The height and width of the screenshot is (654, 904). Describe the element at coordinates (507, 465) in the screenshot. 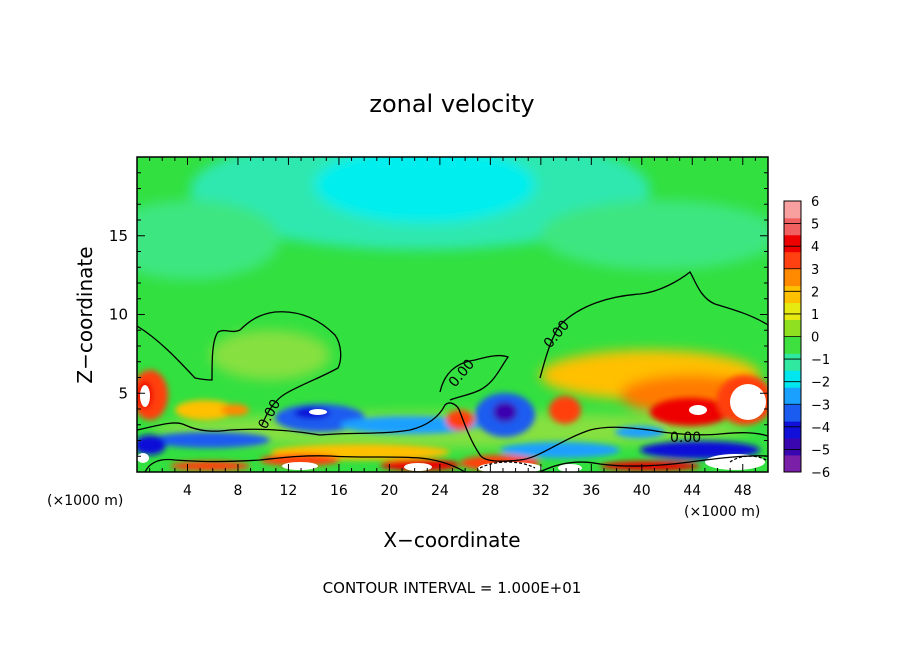

I see `negative-contour-dashed` at that location.